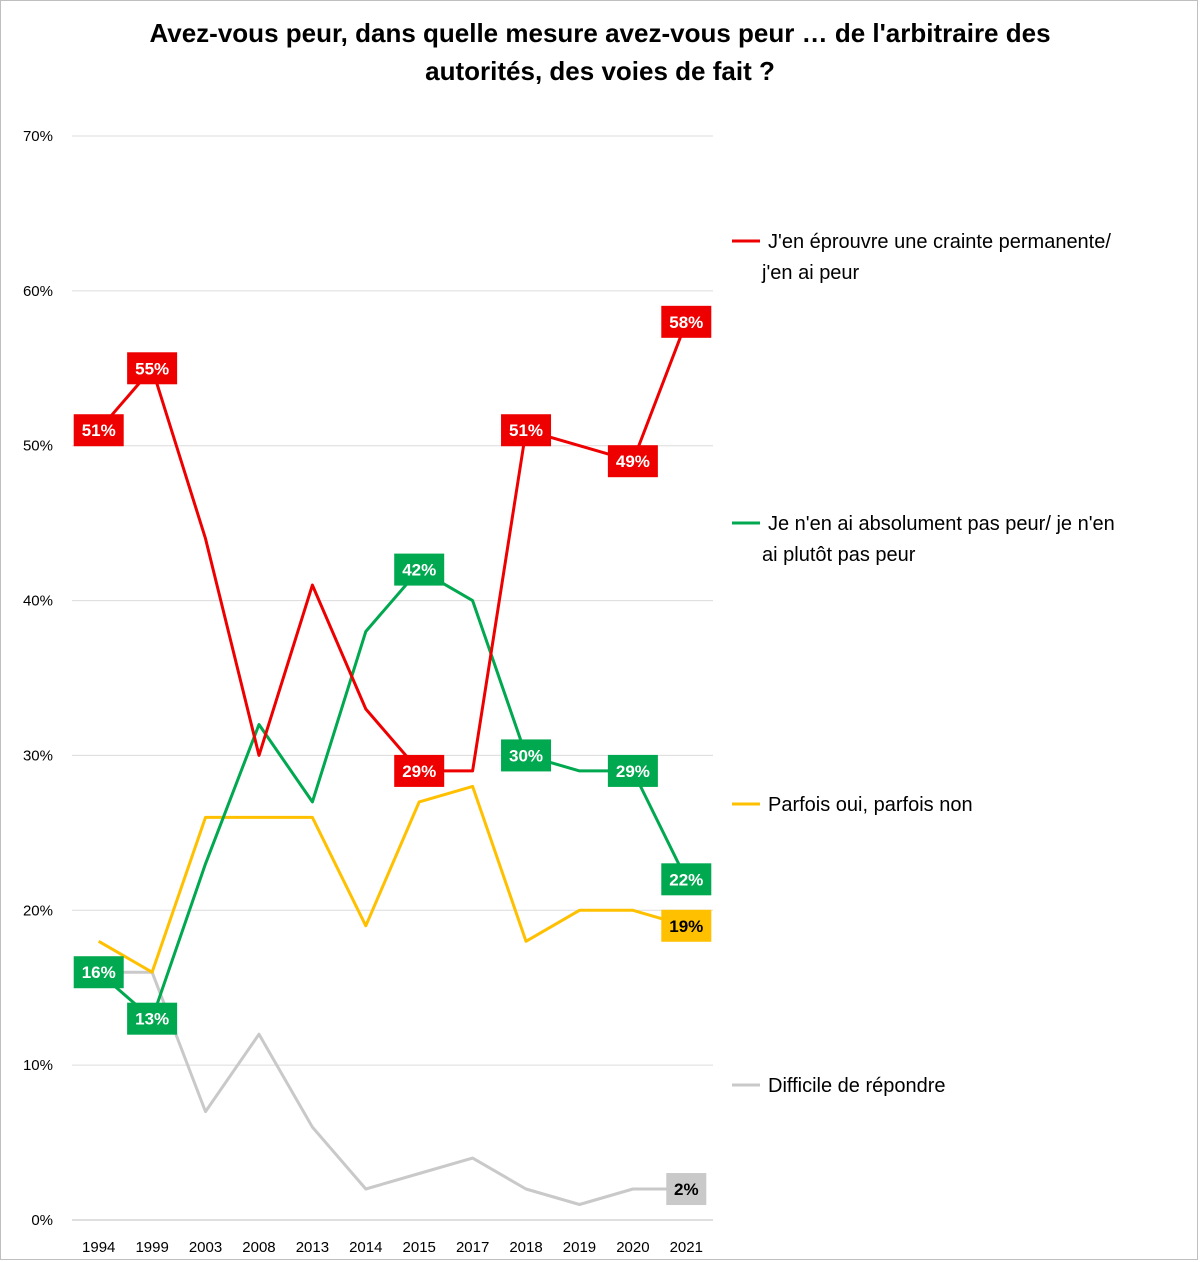 This screenshot has height=1262, width=1200. I want to click on data-label-green: 42%, so click(419, 570).